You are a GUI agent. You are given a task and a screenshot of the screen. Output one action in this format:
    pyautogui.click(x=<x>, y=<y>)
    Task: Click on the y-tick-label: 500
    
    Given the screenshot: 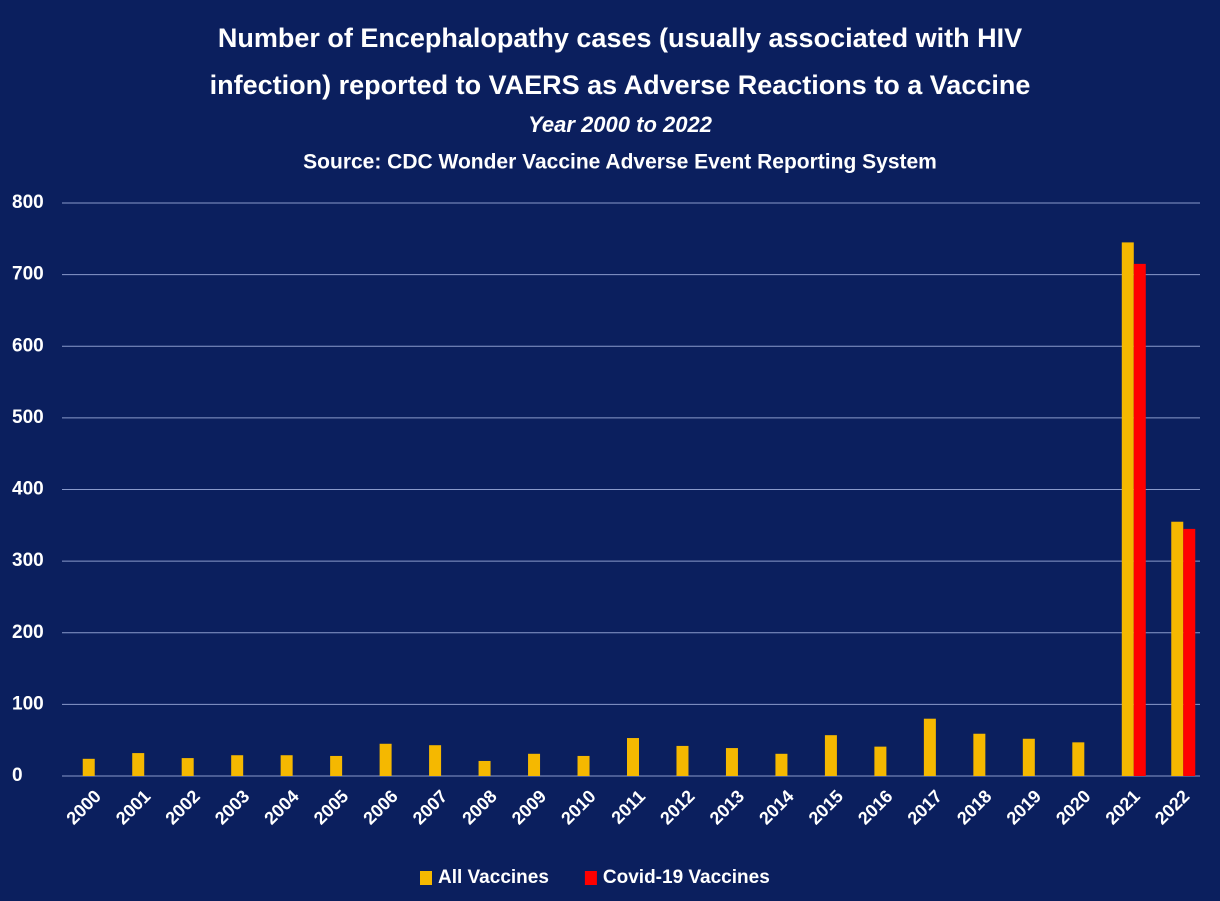 What is the action you would take?
    pyautogui.click(x=28, y=417)
    